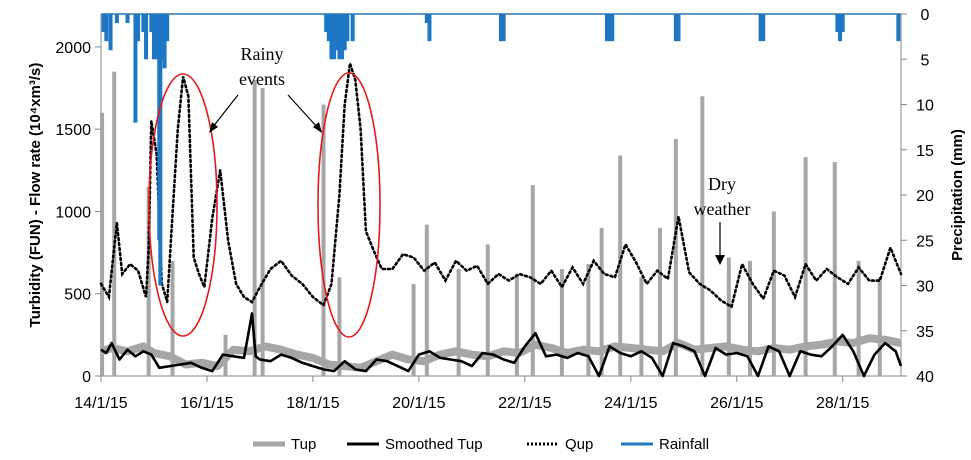 This screenshot has width=971, height=460. What do you see at coordinates (225, 111) in the screenshot?
I see `rainy-arrow-left` at bounding box center [225, 111].